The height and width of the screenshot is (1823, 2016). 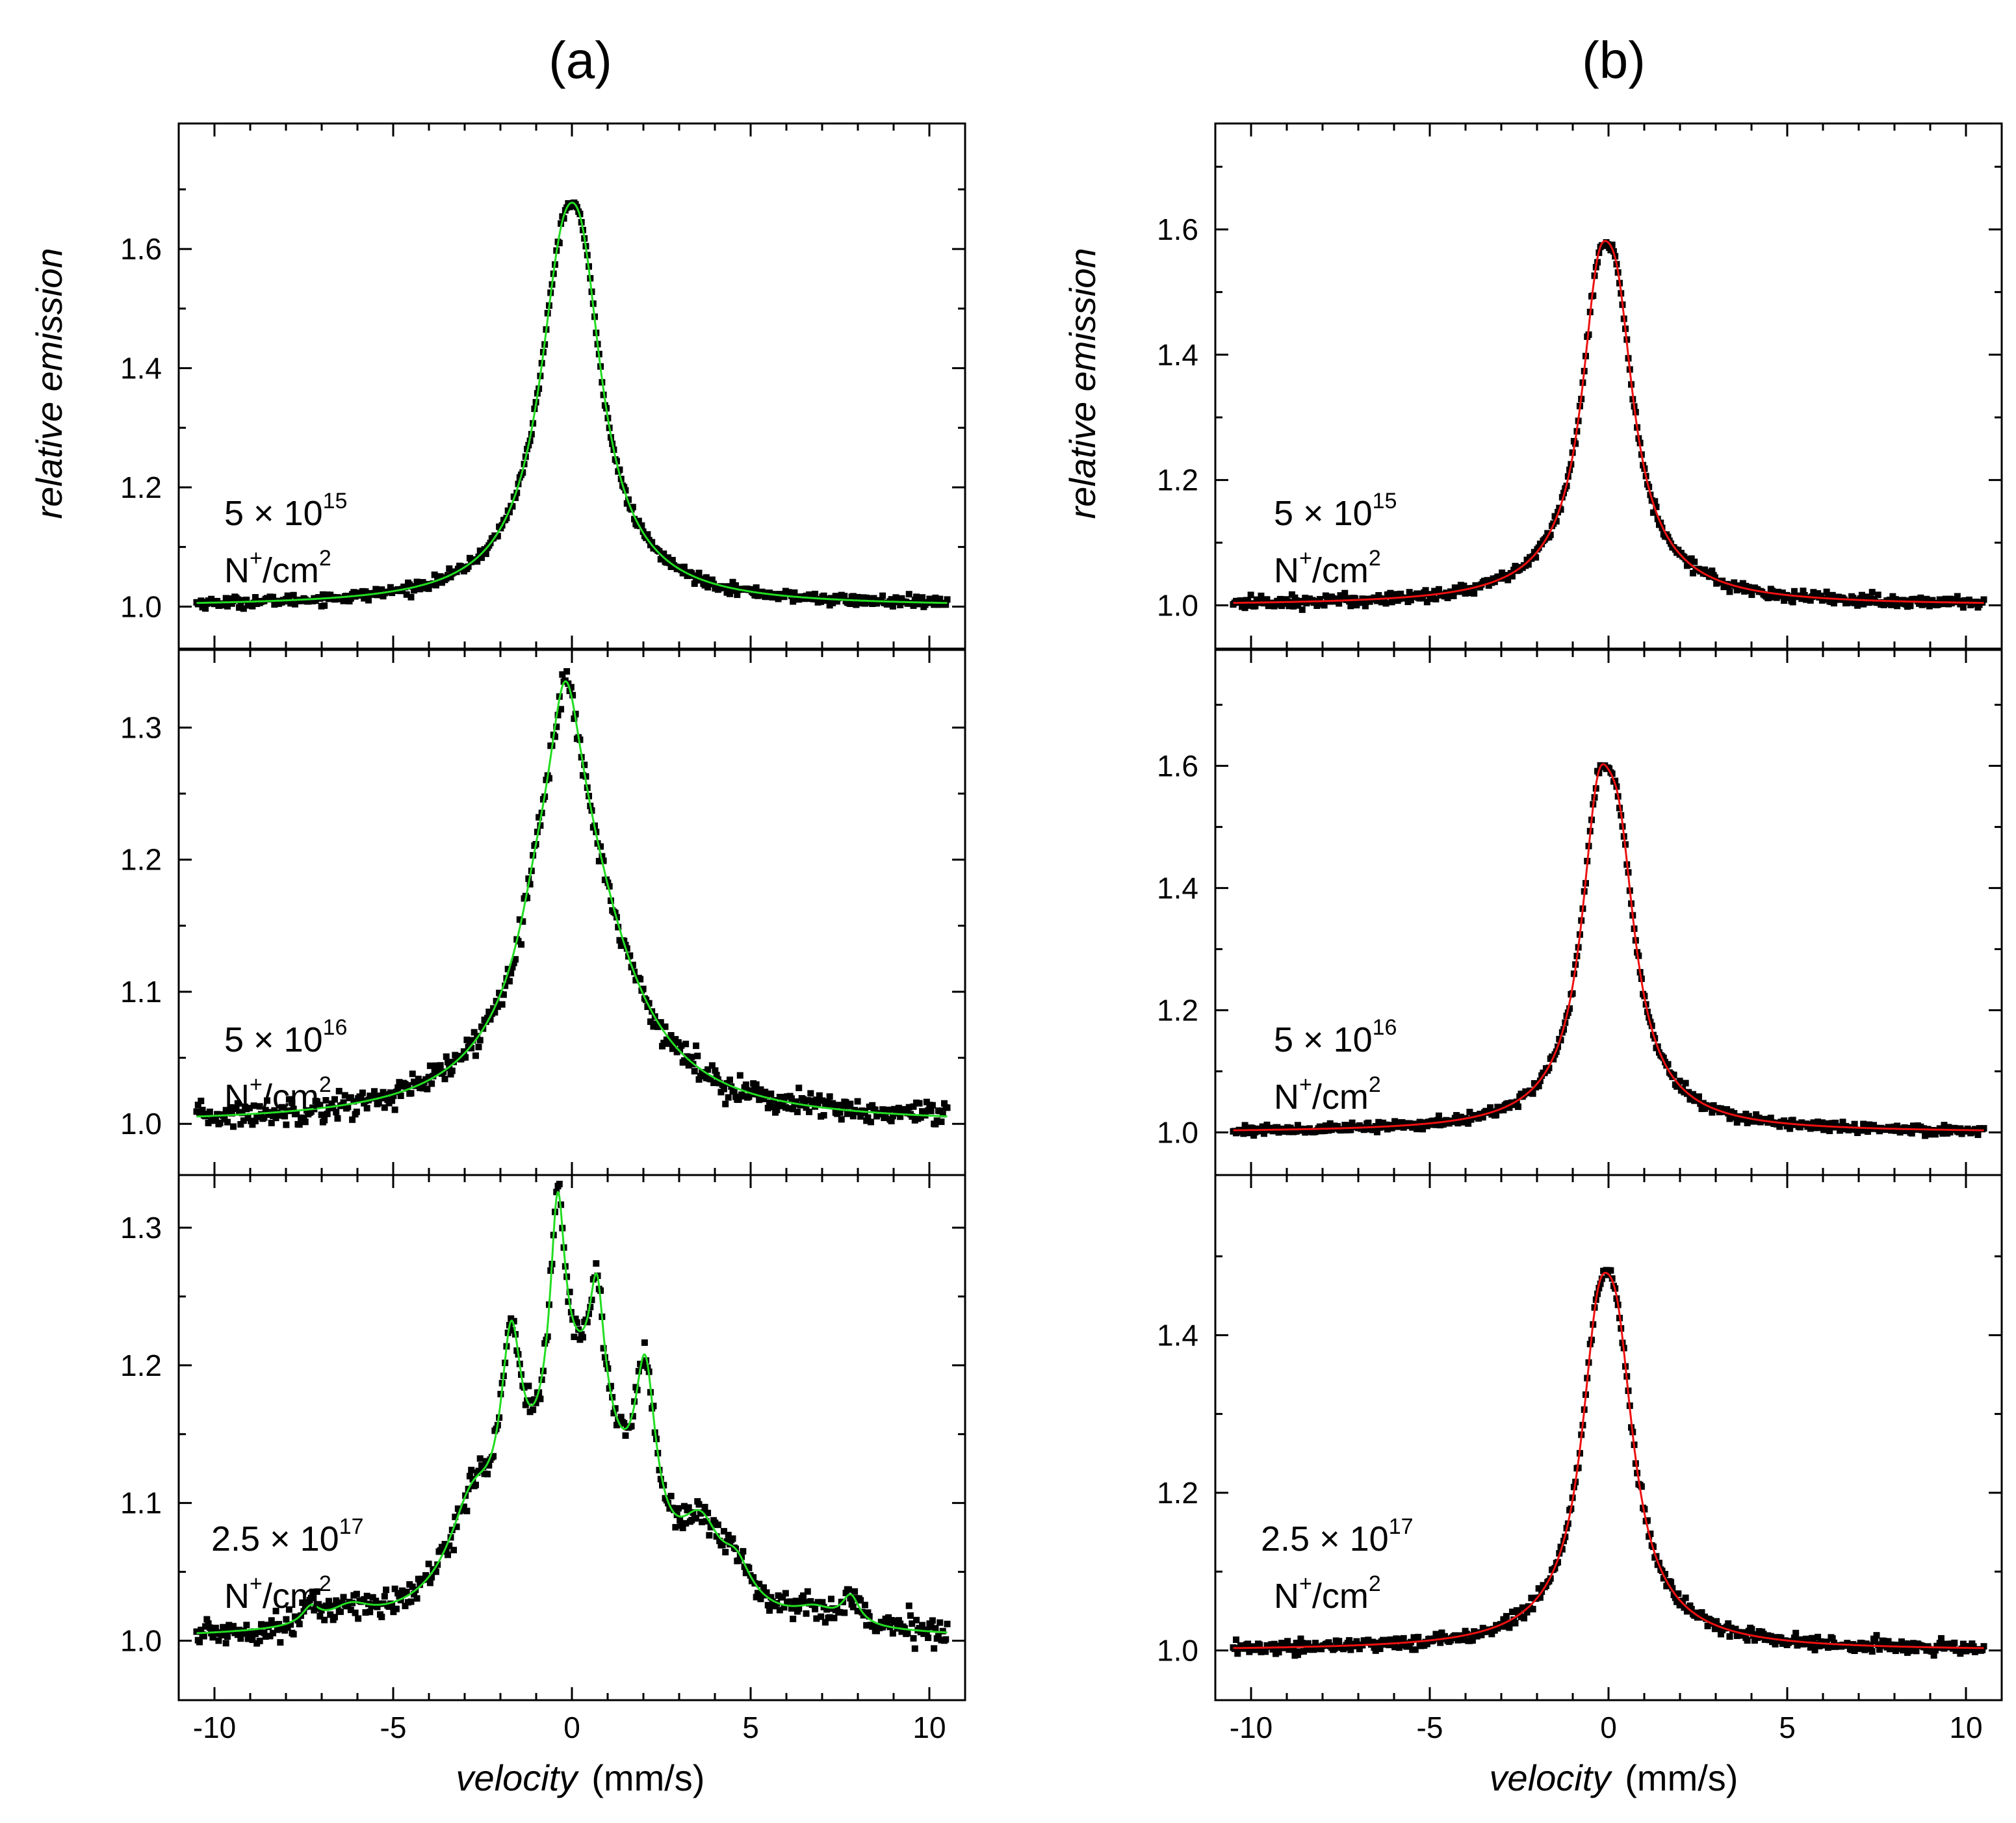 What do you see at coordinates (1177, 1010) in the screenshot?
I see `y-tick-label: 1.2` at bounding box center [1177, 1010].